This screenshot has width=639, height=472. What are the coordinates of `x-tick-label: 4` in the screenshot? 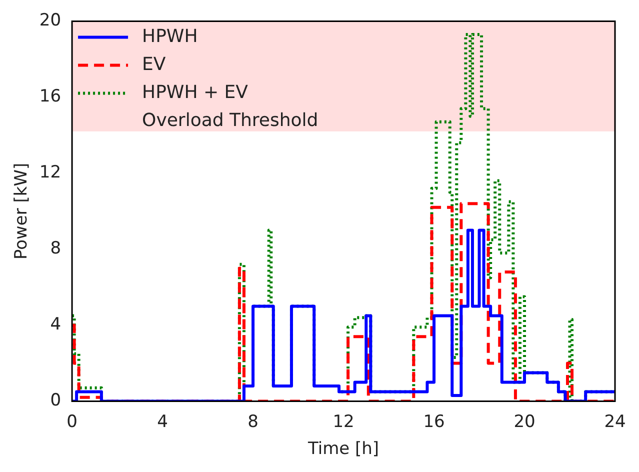 It's located at (162, 422).